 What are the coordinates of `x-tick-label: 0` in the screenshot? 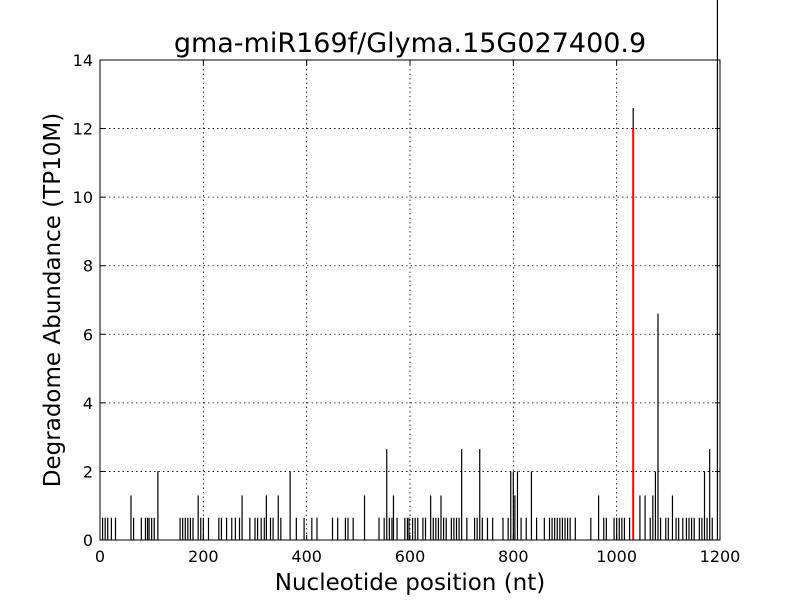 It's located at (100, 556).